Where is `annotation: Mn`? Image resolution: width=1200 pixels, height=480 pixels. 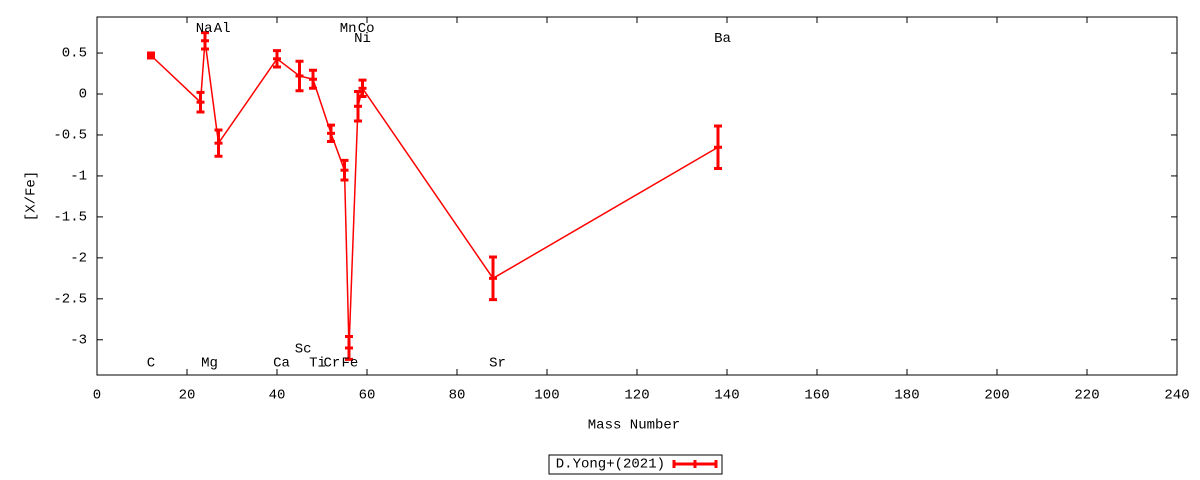
annotation: Mn is located at coordinates (348, 29).